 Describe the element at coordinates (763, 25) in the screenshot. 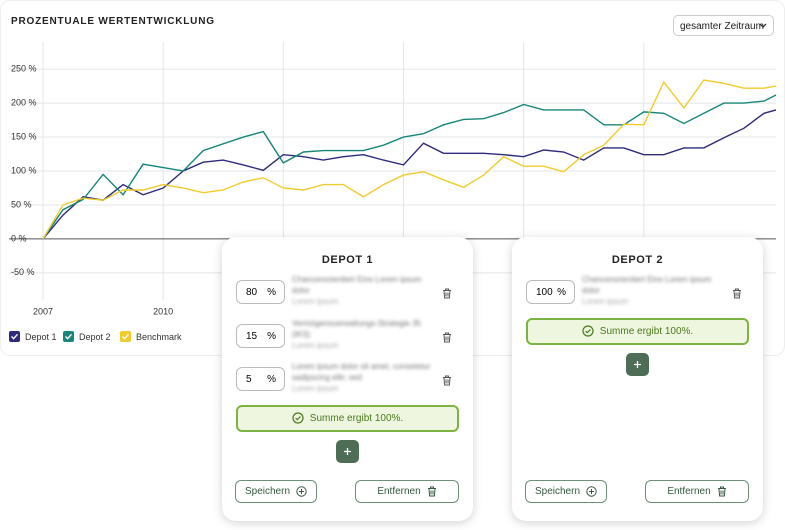

I see `chevron` at that location.